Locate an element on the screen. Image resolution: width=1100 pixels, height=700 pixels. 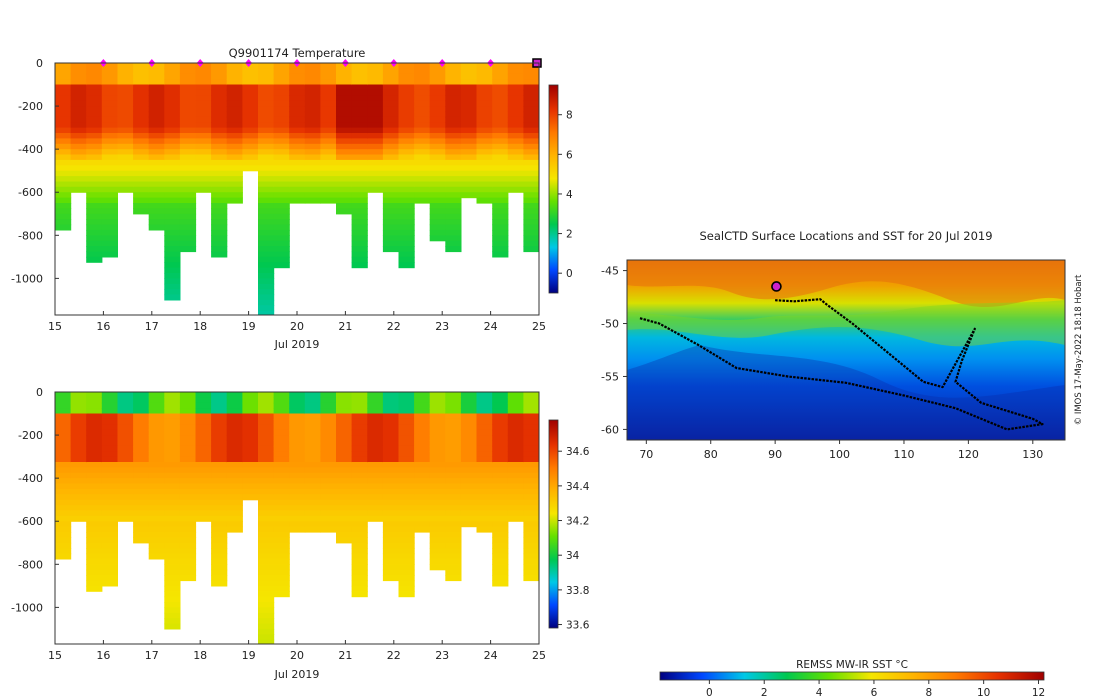
lon-tick-label: 90 is located at coordinates (775, 454).